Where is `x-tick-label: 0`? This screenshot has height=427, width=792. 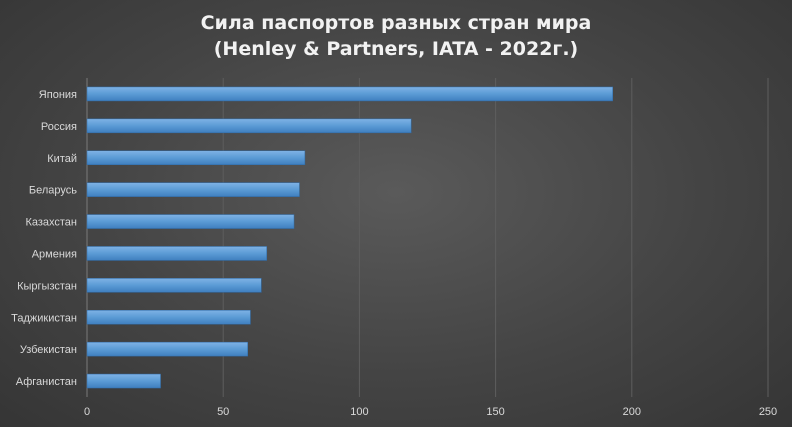 x-tick-label: 0 is located at coordinates (87, 412).